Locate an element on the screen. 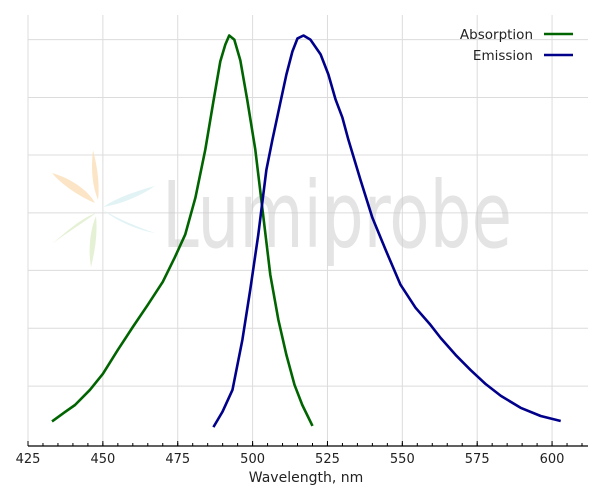 The image size is (600, 504). x-tick-label: 550 is located at coordinates (402, 459).